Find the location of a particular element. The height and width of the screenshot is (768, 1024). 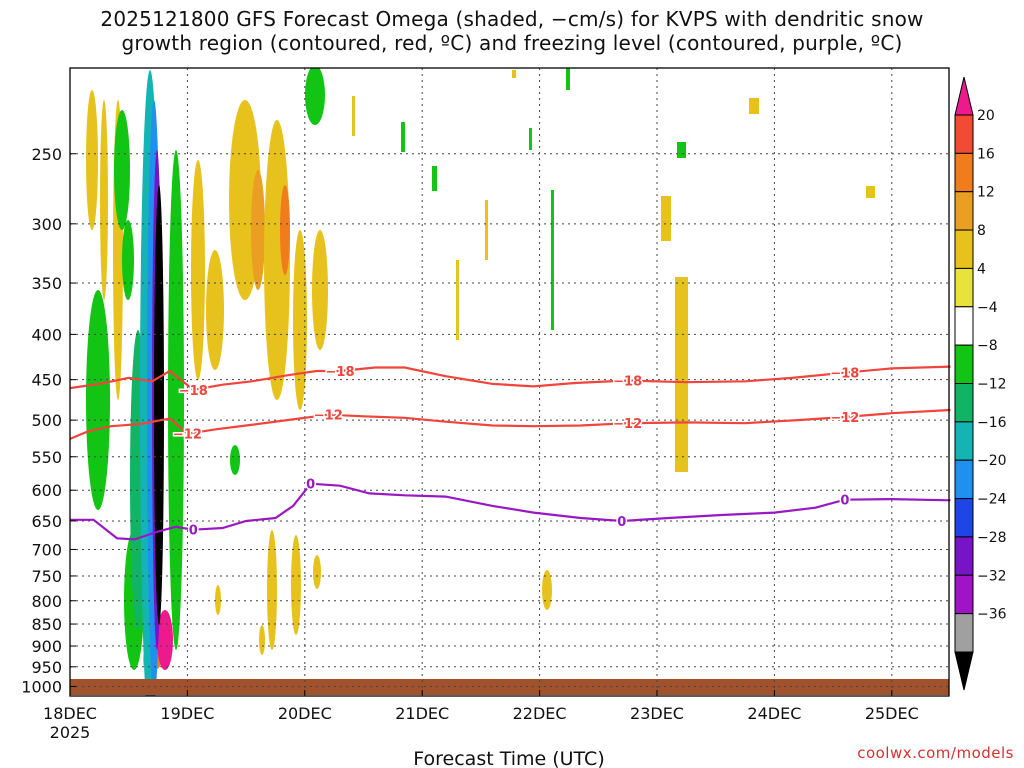

y-tick-label: 400 is located at coordinates (46, 334).